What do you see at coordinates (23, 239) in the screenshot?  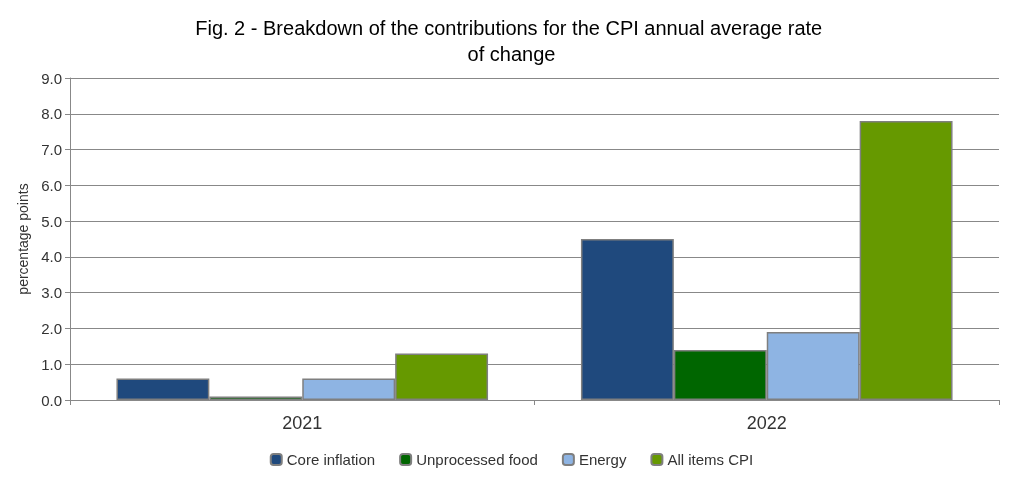 I see `y-axis-title: percentage points` at bounding box center [23, 239].